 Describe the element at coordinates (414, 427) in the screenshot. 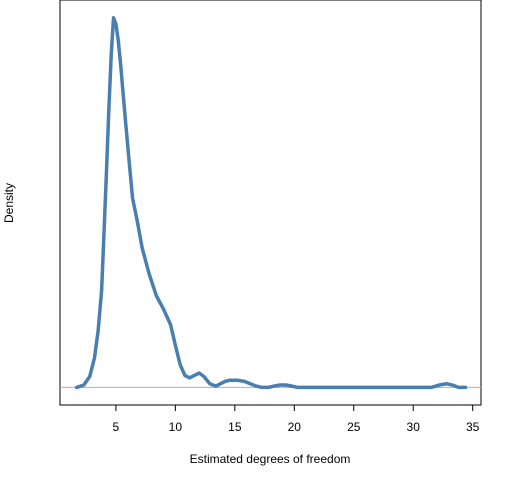

I see `x-tick-label: 30` at that location.